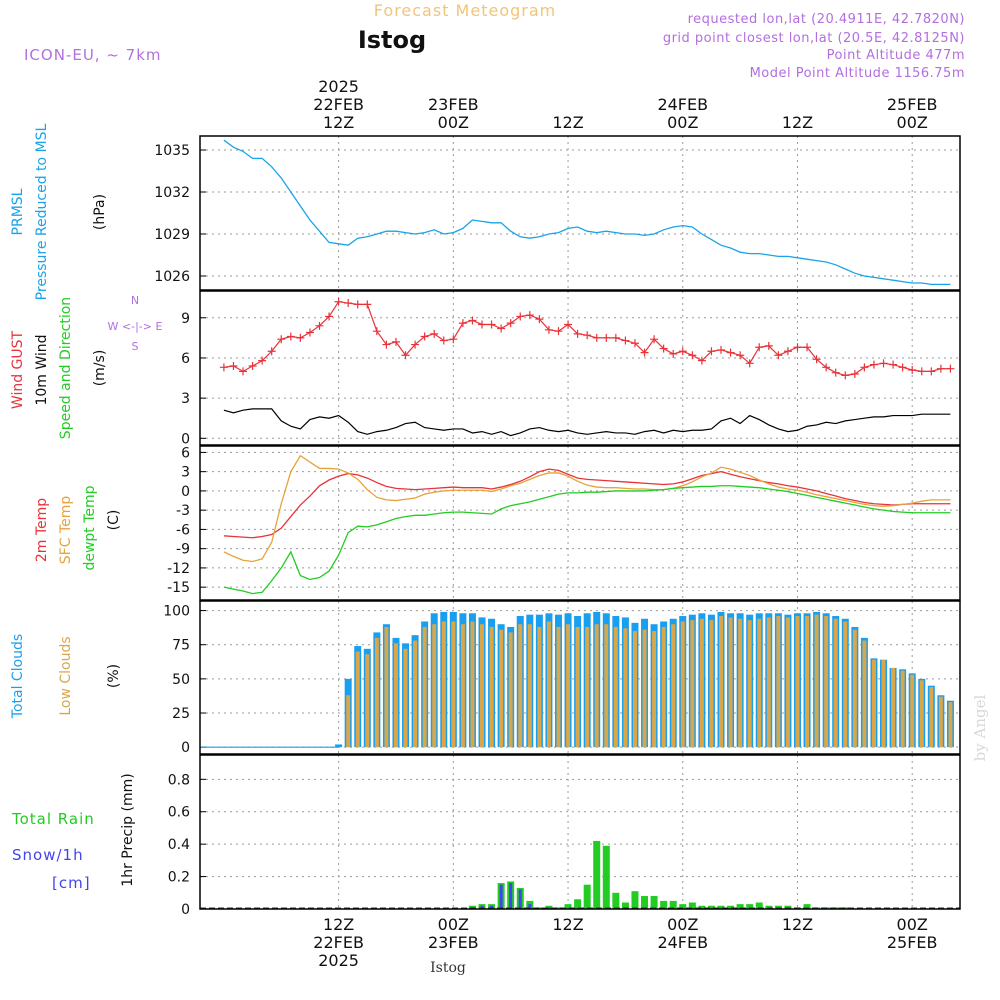 This screenshot has height=1000, width=1000. What do you see at coordinates (18, 676) in the screenshot?
I see `total-clouds-label: Total Clouds` at bounding box center [18, 676].